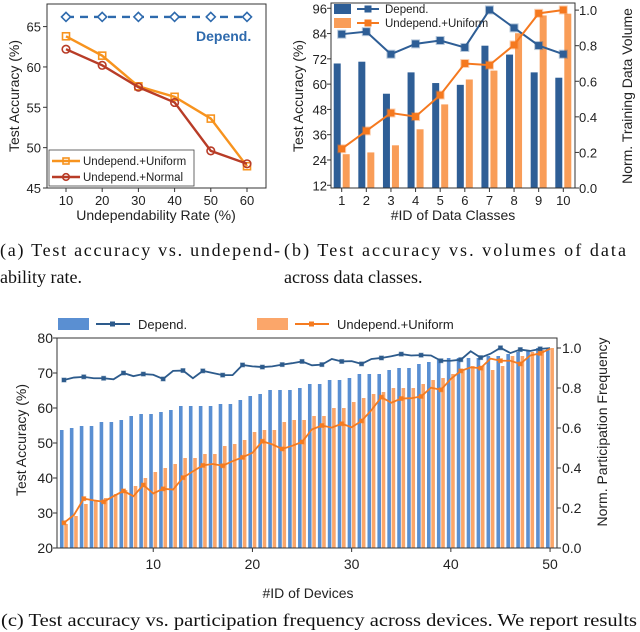 The height and width of the screenshot is (632, 640). Describe the element at coordinates (464, 200) in the screenshot. I see `x-tick-label: 6` at that location.